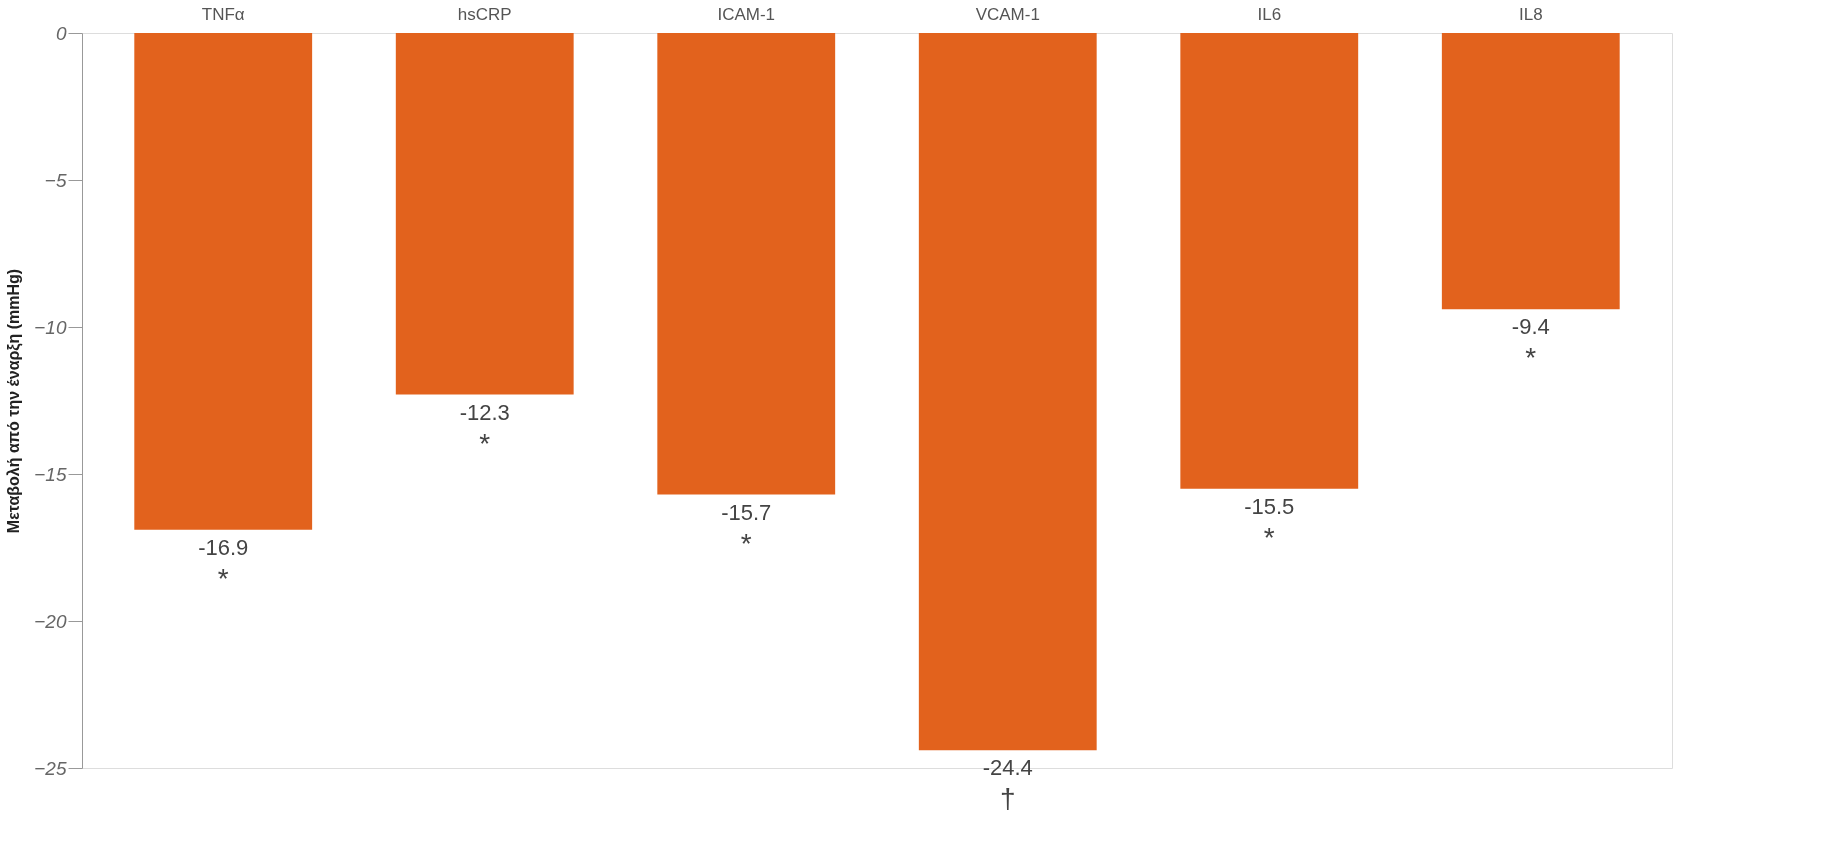 This screenshot has height=860, width=1825. Describe the element at coordinates (14, 401) in the screenshot. I see `y-axis-title: Μεταβολή από την έναρξη (mmHg)` at that location.